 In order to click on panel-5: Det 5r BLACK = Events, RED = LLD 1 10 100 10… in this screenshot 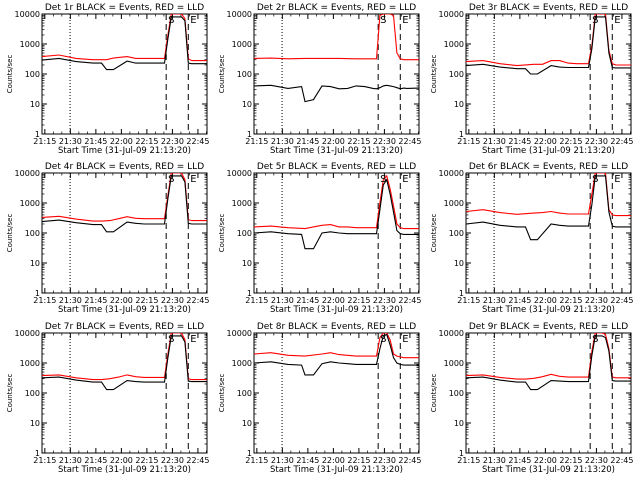, I will do `click(319, 238)`.